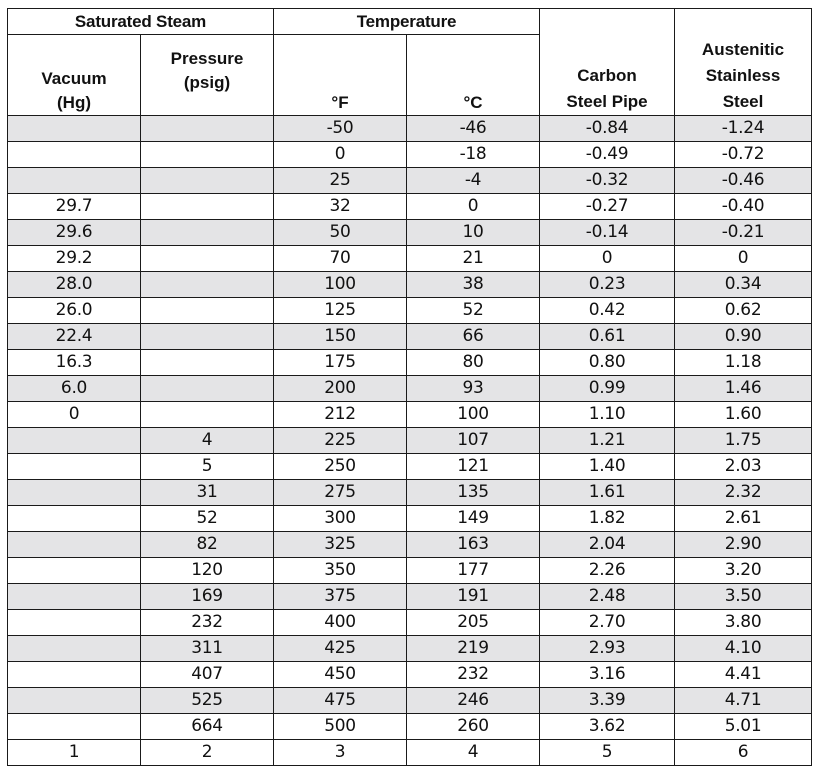 The width and height of the screenshot is (820, 766). What do you see at coordinates (74, 388) in the screenshot?
I see `vacuum-cell: 6.0` at bounding box center [74, 388].